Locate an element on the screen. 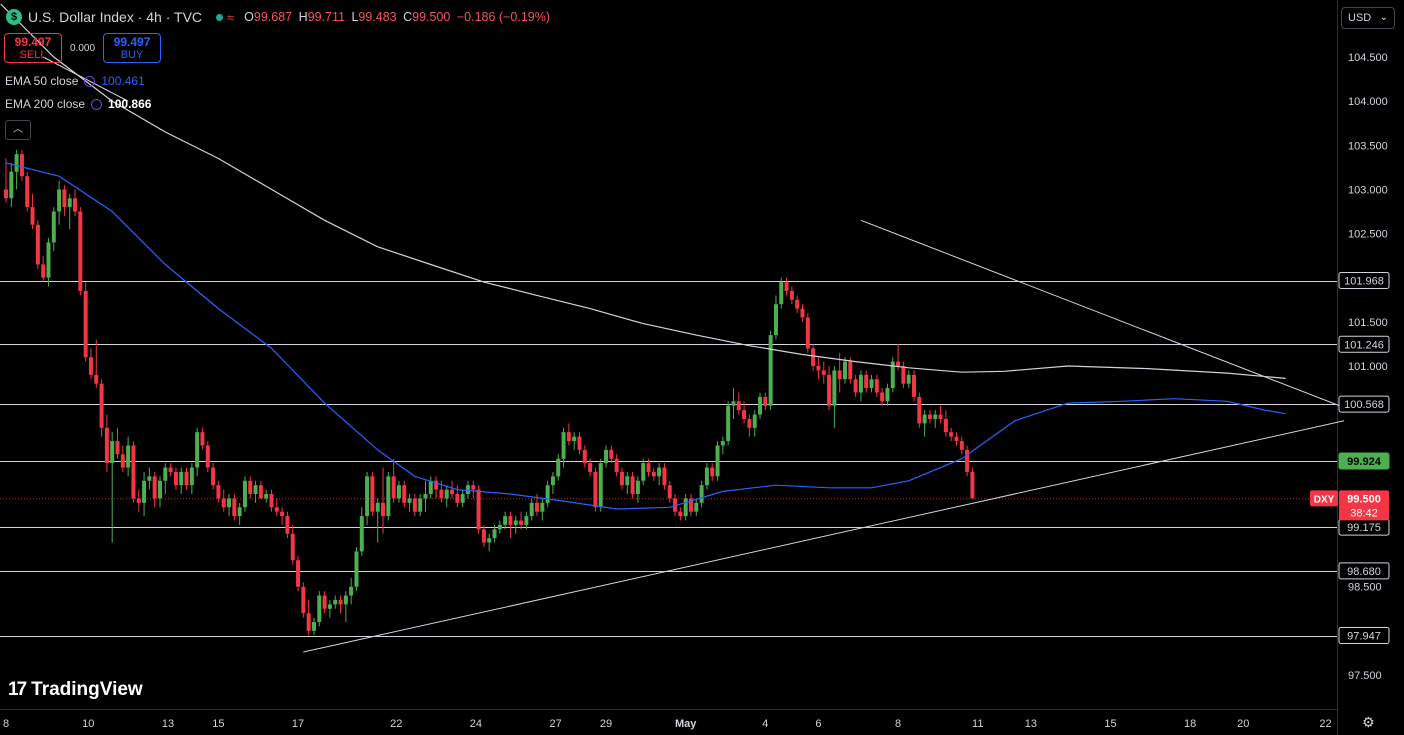  tradingview-logo: 17 TradingView is located at coordinates (75, 690).